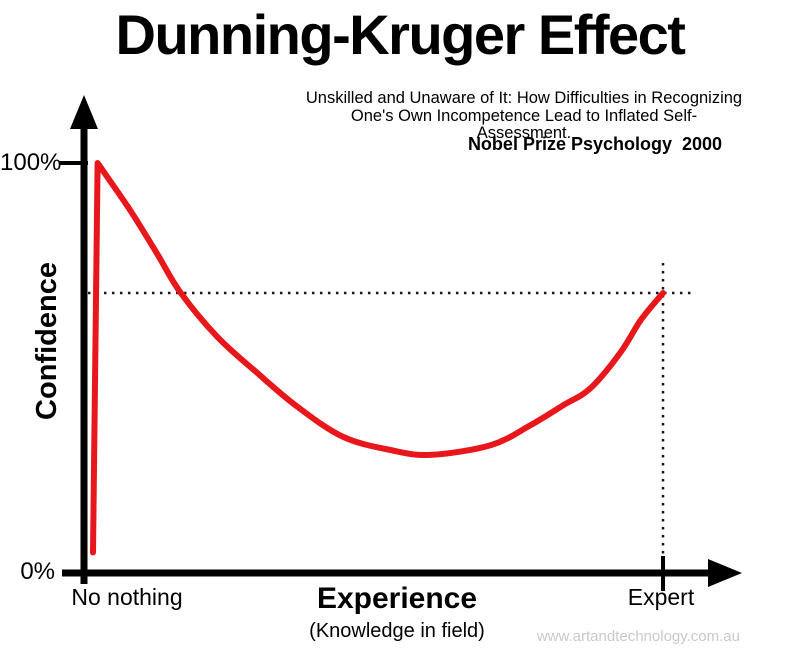 This screenshot has height=670, width=800. What do you see at coordinates (397, 598) in the screenshot?
I see `x-axis-label: Experience` at bounding box center [397, 598].